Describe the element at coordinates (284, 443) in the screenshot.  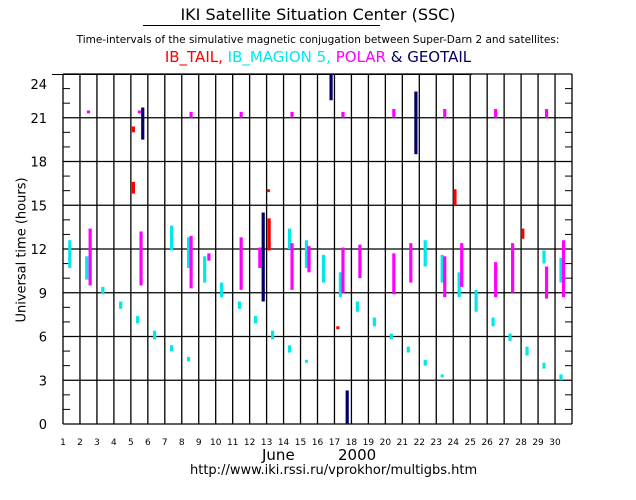
I see `x-tick-label: 14` at that location.